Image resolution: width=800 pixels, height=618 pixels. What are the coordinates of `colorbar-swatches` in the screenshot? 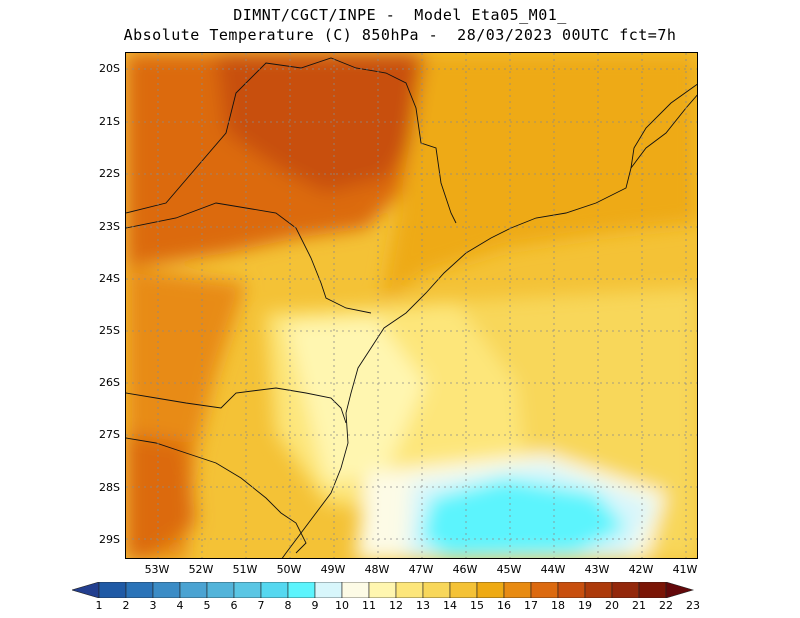 It's located at (383, 590).